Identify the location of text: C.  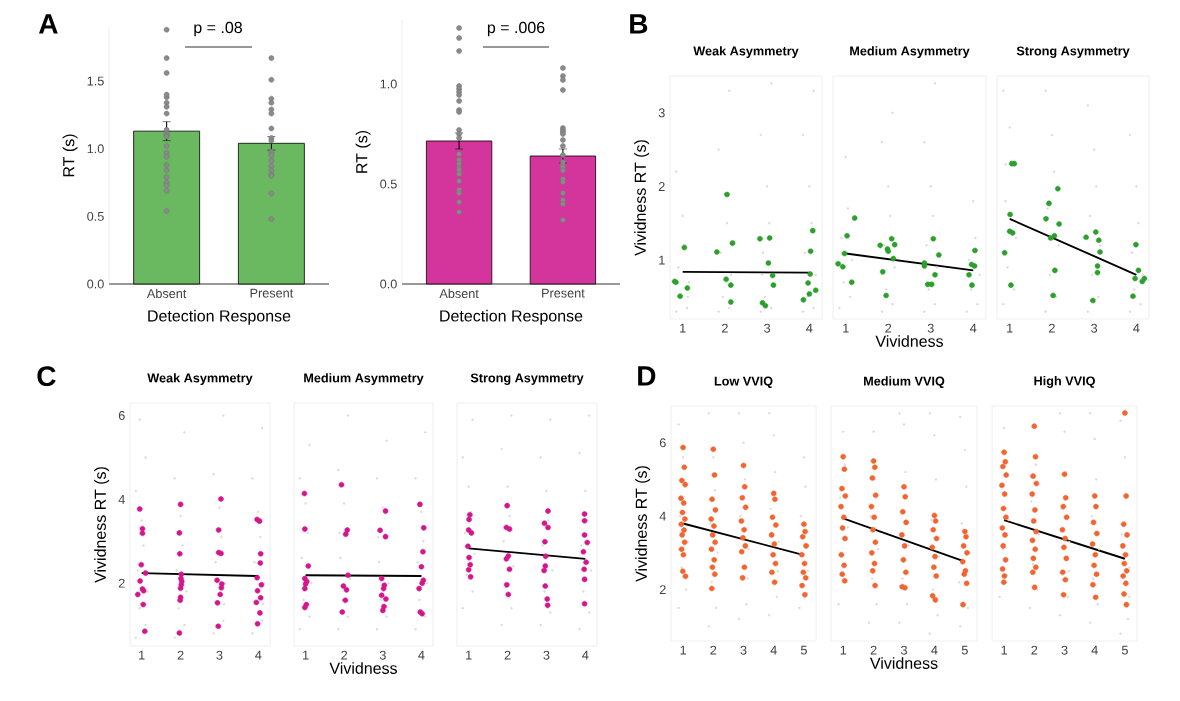
(46, 376).